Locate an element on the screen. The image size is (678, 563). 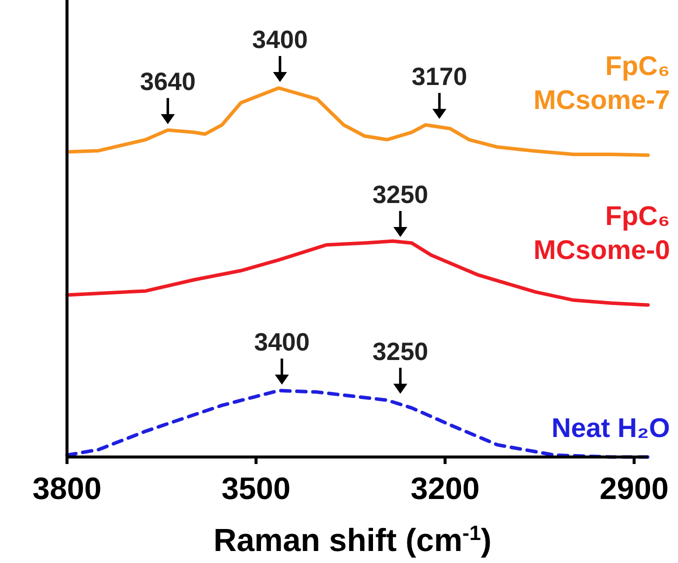
series-label: FpC₆ MCsome-7 is located at coordinates (601, 83).